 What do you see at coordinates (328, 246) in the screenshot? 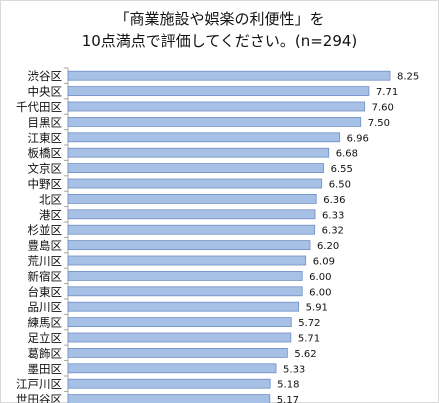
I see `value-label: 6.20` at bounding box center [328, 246].